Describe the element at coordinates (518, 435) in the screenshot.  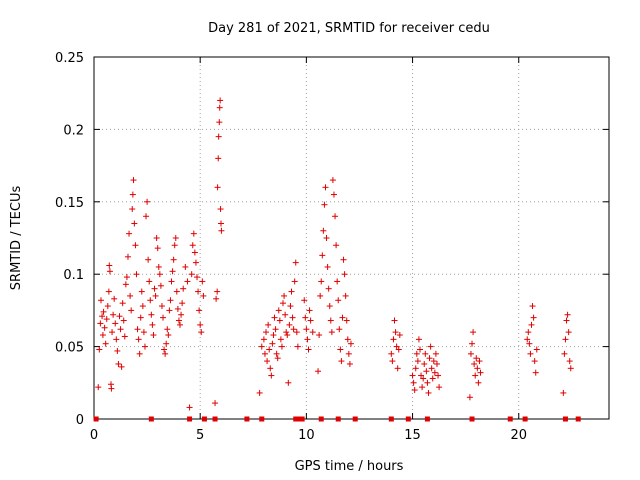
I see `x-tick-label: 20` at that location.